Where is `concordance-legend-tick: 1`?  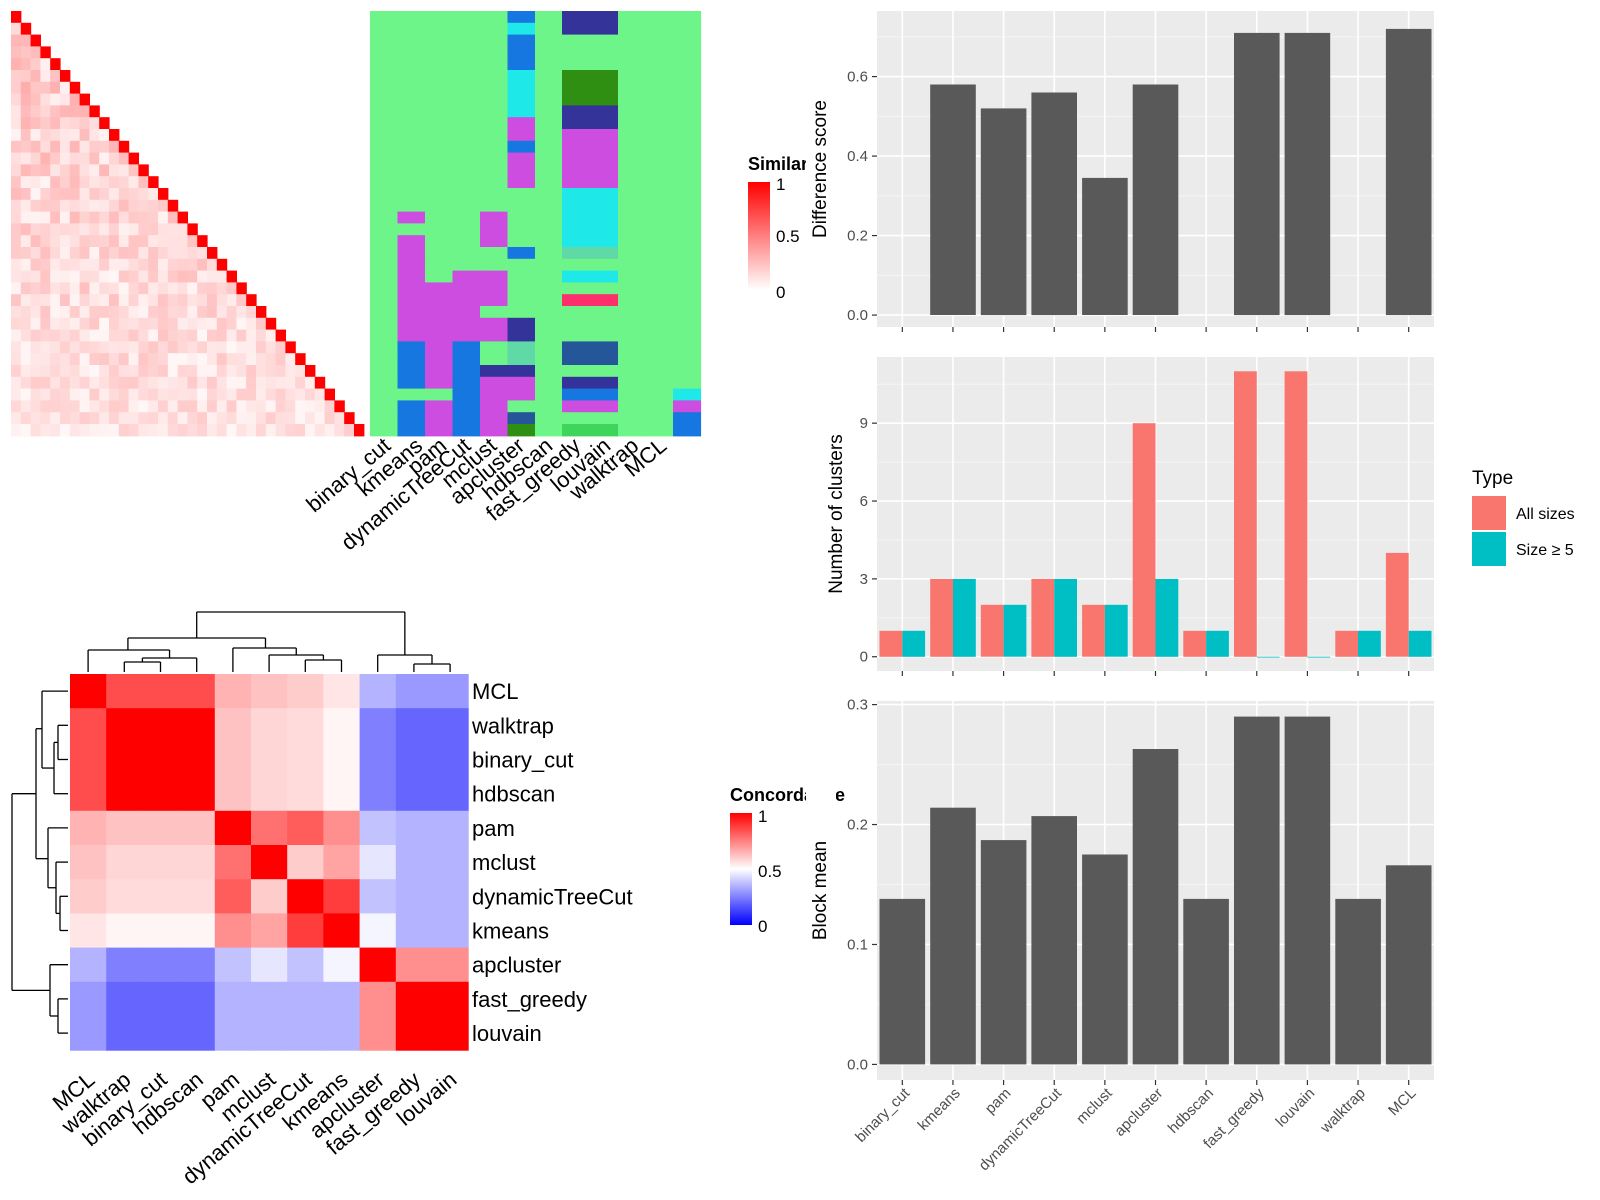
concordance-legend-tick: 1 is located at coordinates (762, 816).